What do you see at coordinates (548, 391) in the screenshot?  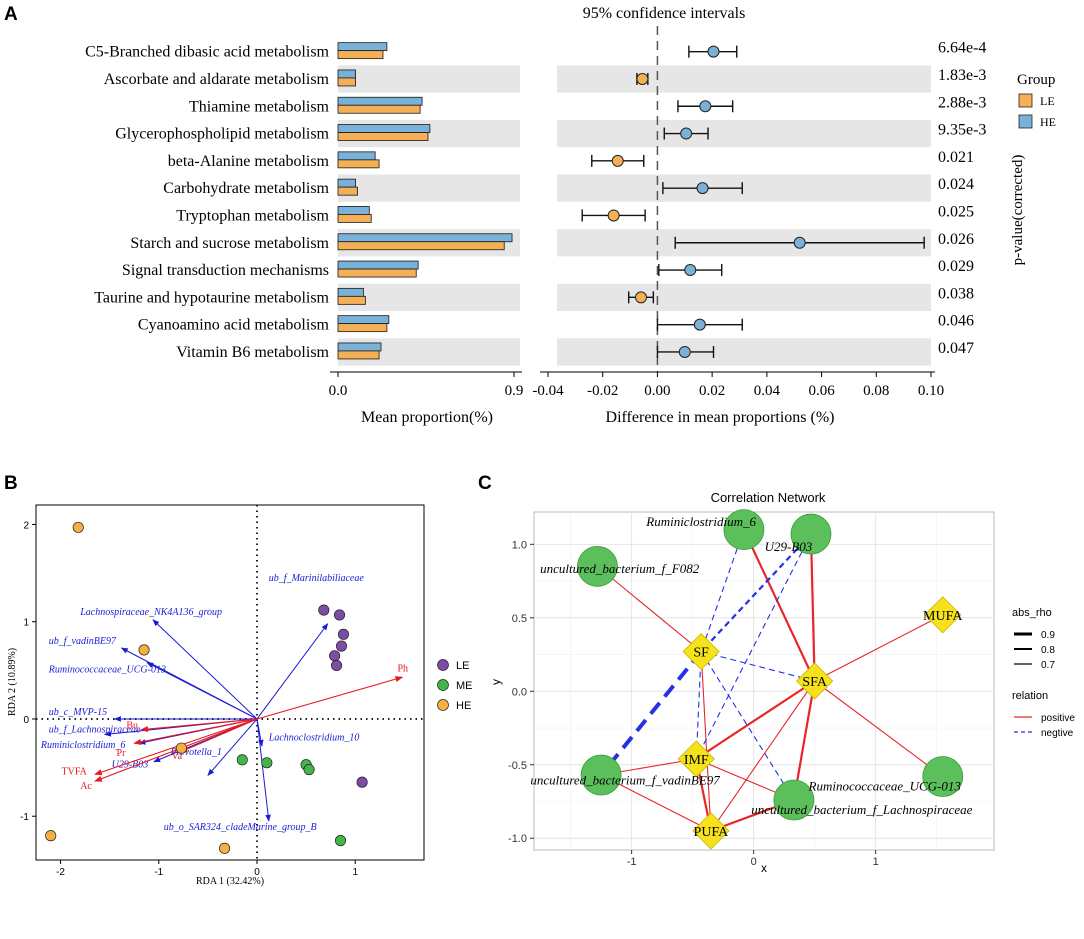 I see `diff-x-tick-label: -0.04` at bounding box center [548, 391].